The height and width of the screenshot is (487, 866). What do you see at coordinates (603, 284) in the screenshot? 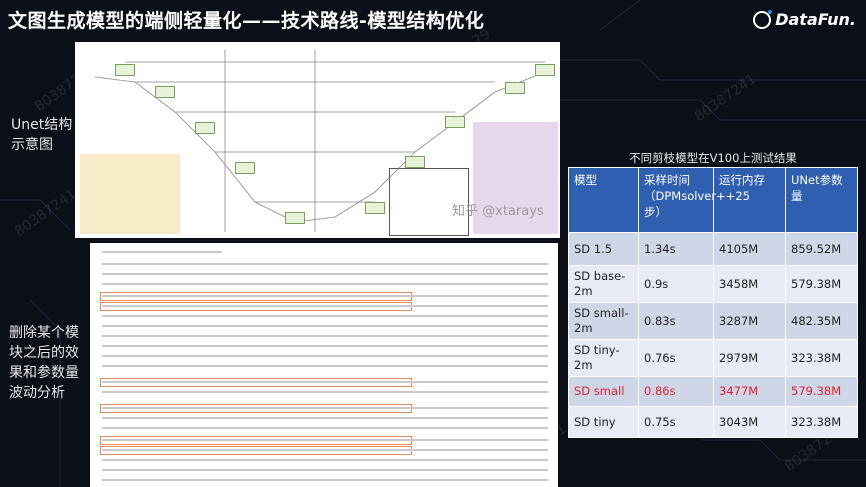
I see `cell-model: SD base-2m` at bounding box center [603, 284].